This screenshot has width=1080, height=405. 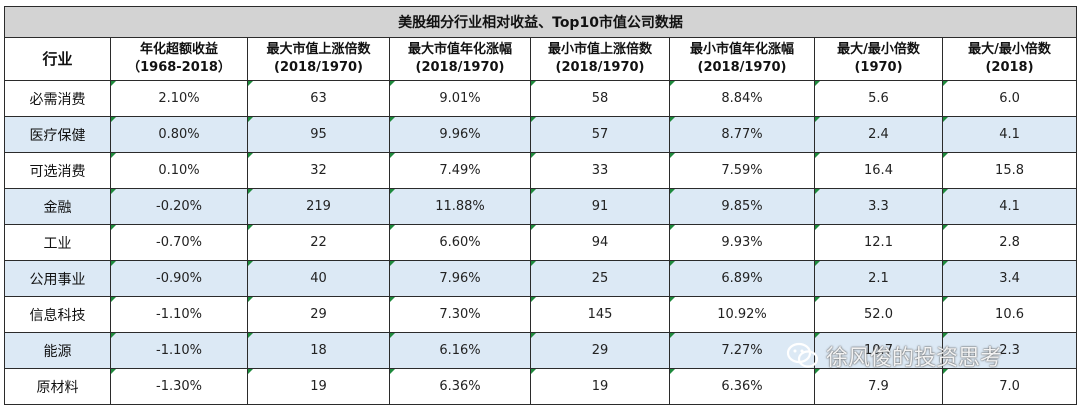 What do you see at coordinates (878, 314) in the screenshot?
I see `table-cell: 52.0` at bounding box center [878, 314].